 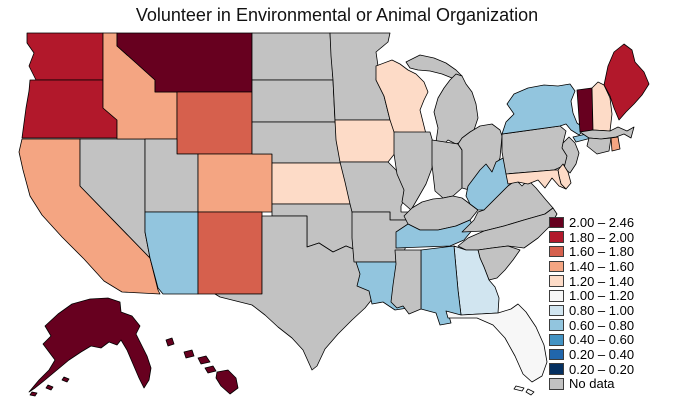 I want to click on legend-item: 1.60 – 1.80, so click(x=591, y=251).